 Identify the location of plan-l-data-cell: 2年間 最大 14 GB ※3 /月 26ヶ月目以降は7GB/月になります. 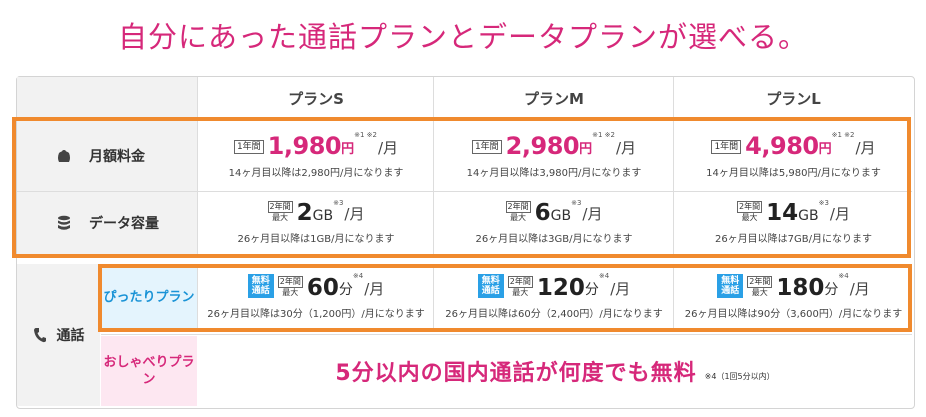
(793, 223).